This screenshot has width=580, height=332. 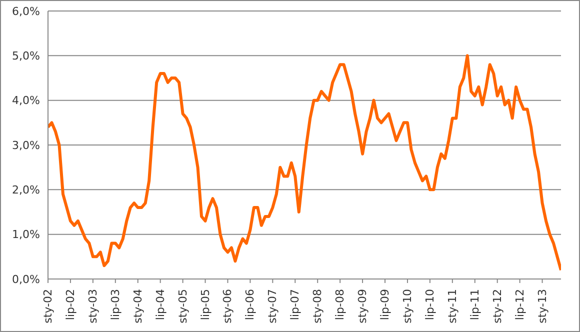 I want to click on x-tick-label: lip-10, so click(x=429, y=304).